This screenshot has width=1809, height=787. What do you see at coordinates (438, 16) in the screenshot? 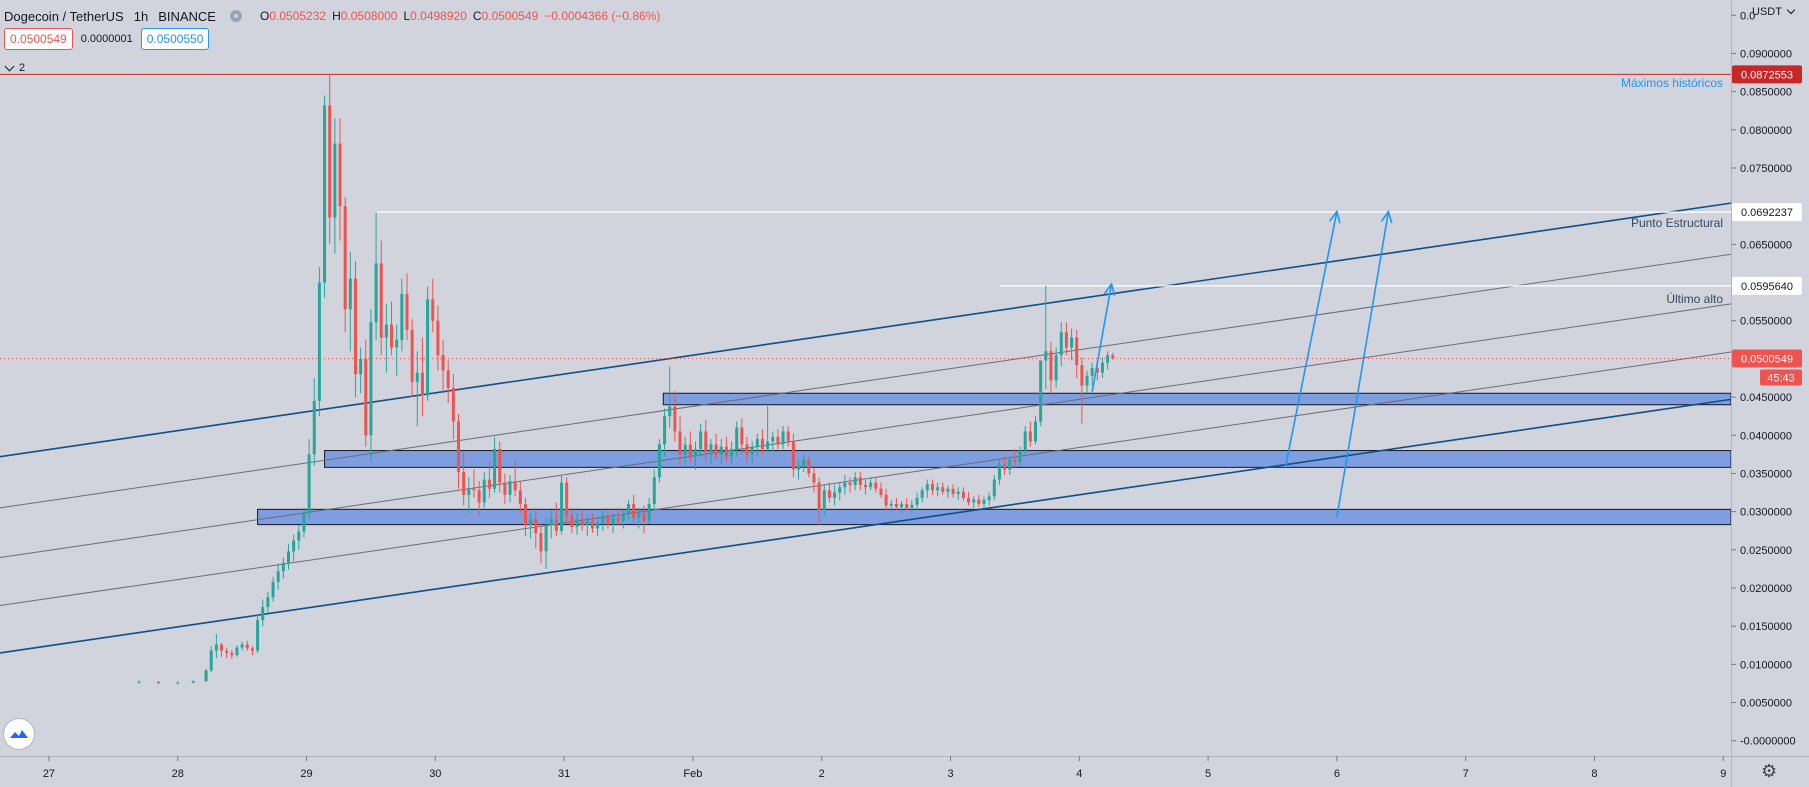
I see `low-value: 0.0498920` at bounding box center [438, 16].